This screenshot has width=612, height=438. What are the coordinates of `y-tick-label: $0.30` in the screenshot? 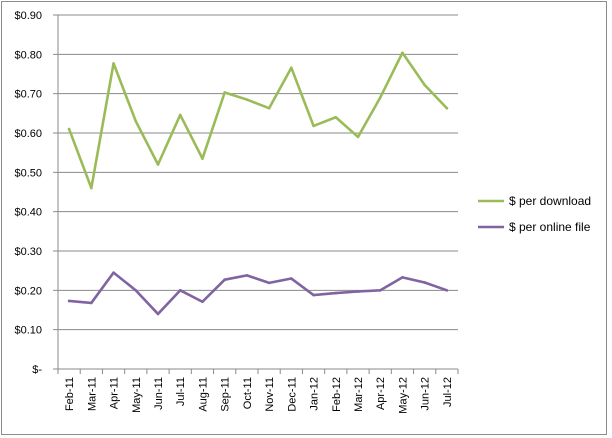 It's located at (28, 252).